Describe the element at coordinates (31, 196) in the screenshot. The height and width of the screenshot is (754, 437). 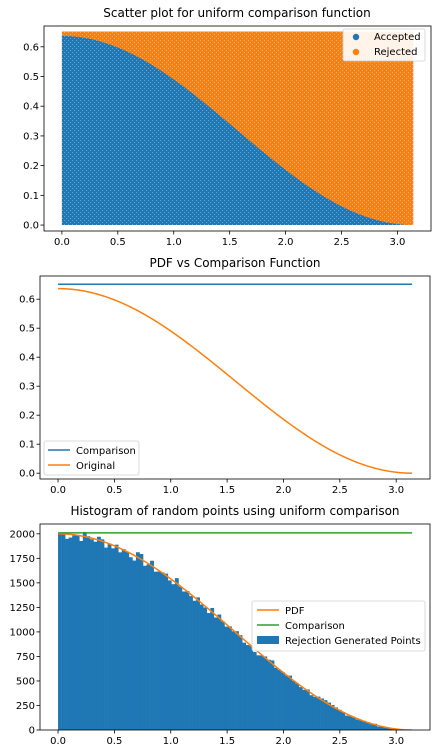
I see `y-tick-label: 0.1` at that location.